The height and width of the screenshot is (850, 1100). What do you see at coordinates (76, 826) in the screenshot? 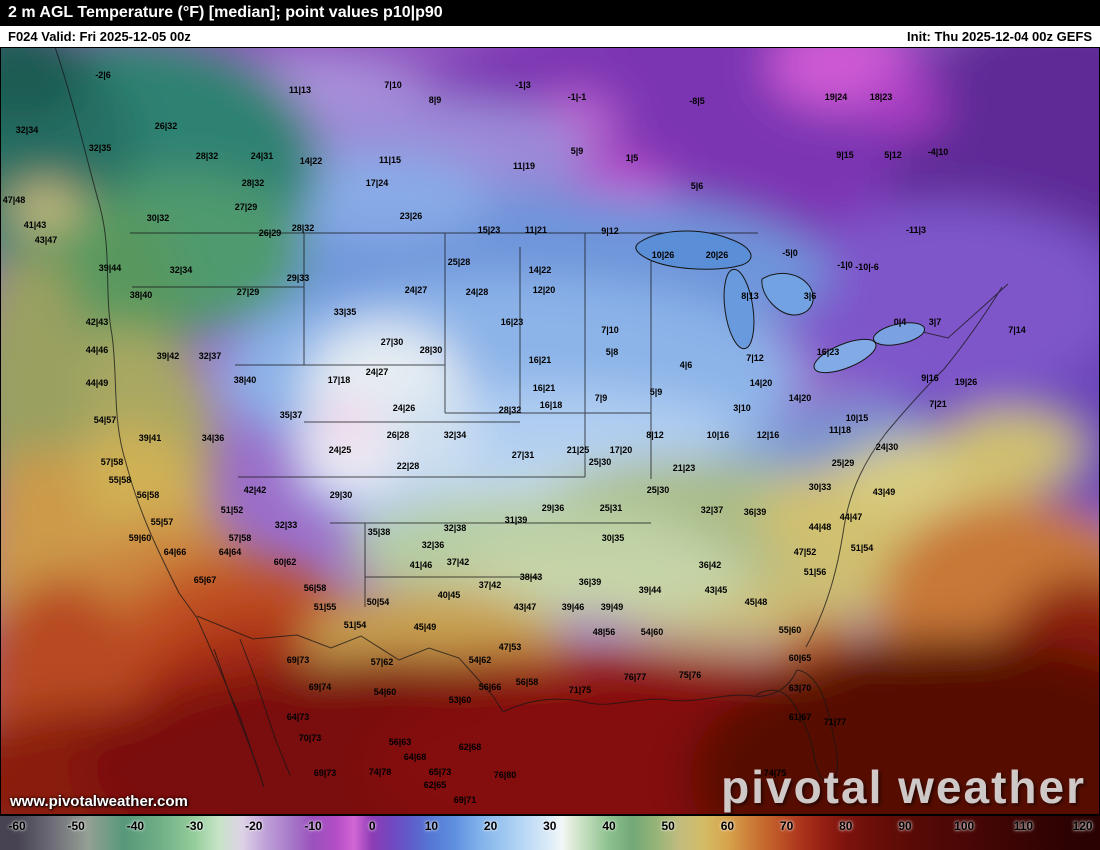
I see `colorbar-tick-label: -50` at bounding box center [76, 826].